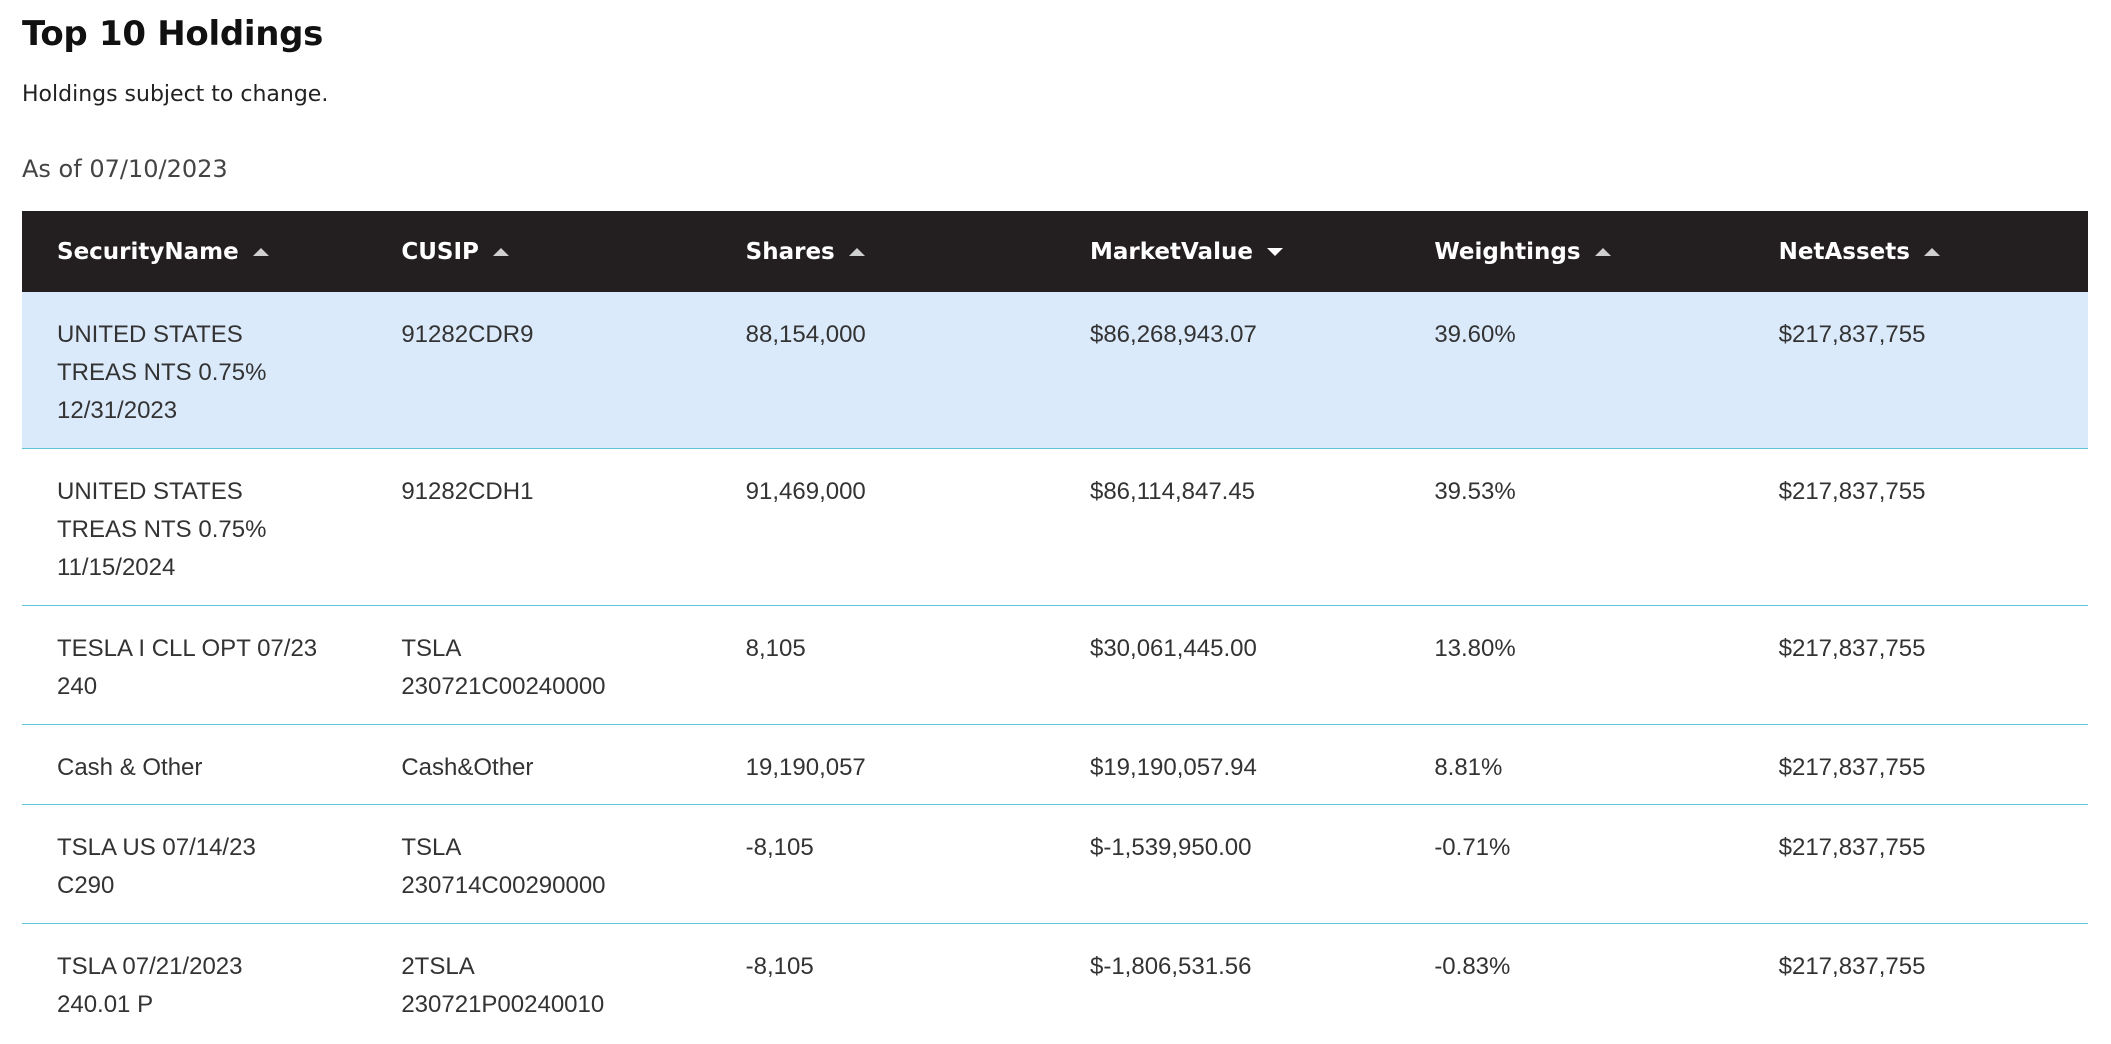  What do you see at coordinates (503, 667) in the screenshot?
I see `cell-cusip: TSLA 230721C00240000` at bounding box center [503, 667].